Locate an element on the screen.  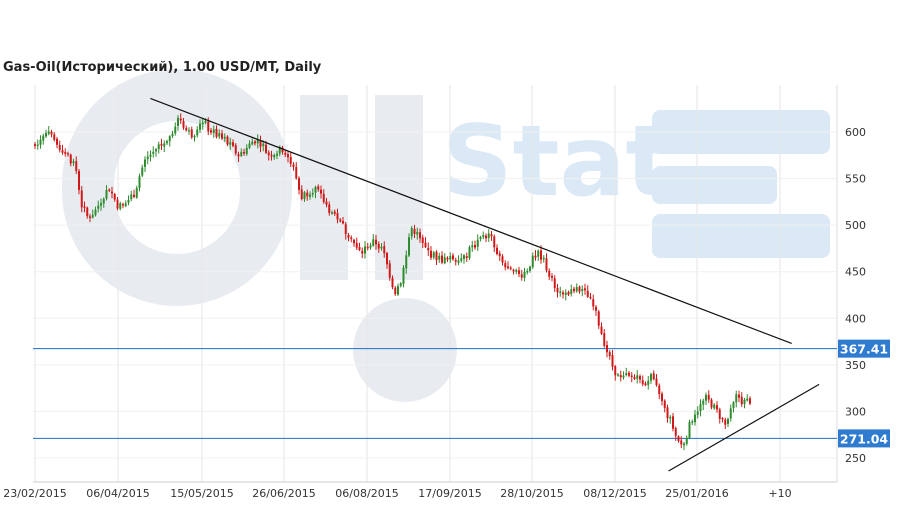
x-tick-label-3: 26/06/2015 is located at coordinates (283, 493).